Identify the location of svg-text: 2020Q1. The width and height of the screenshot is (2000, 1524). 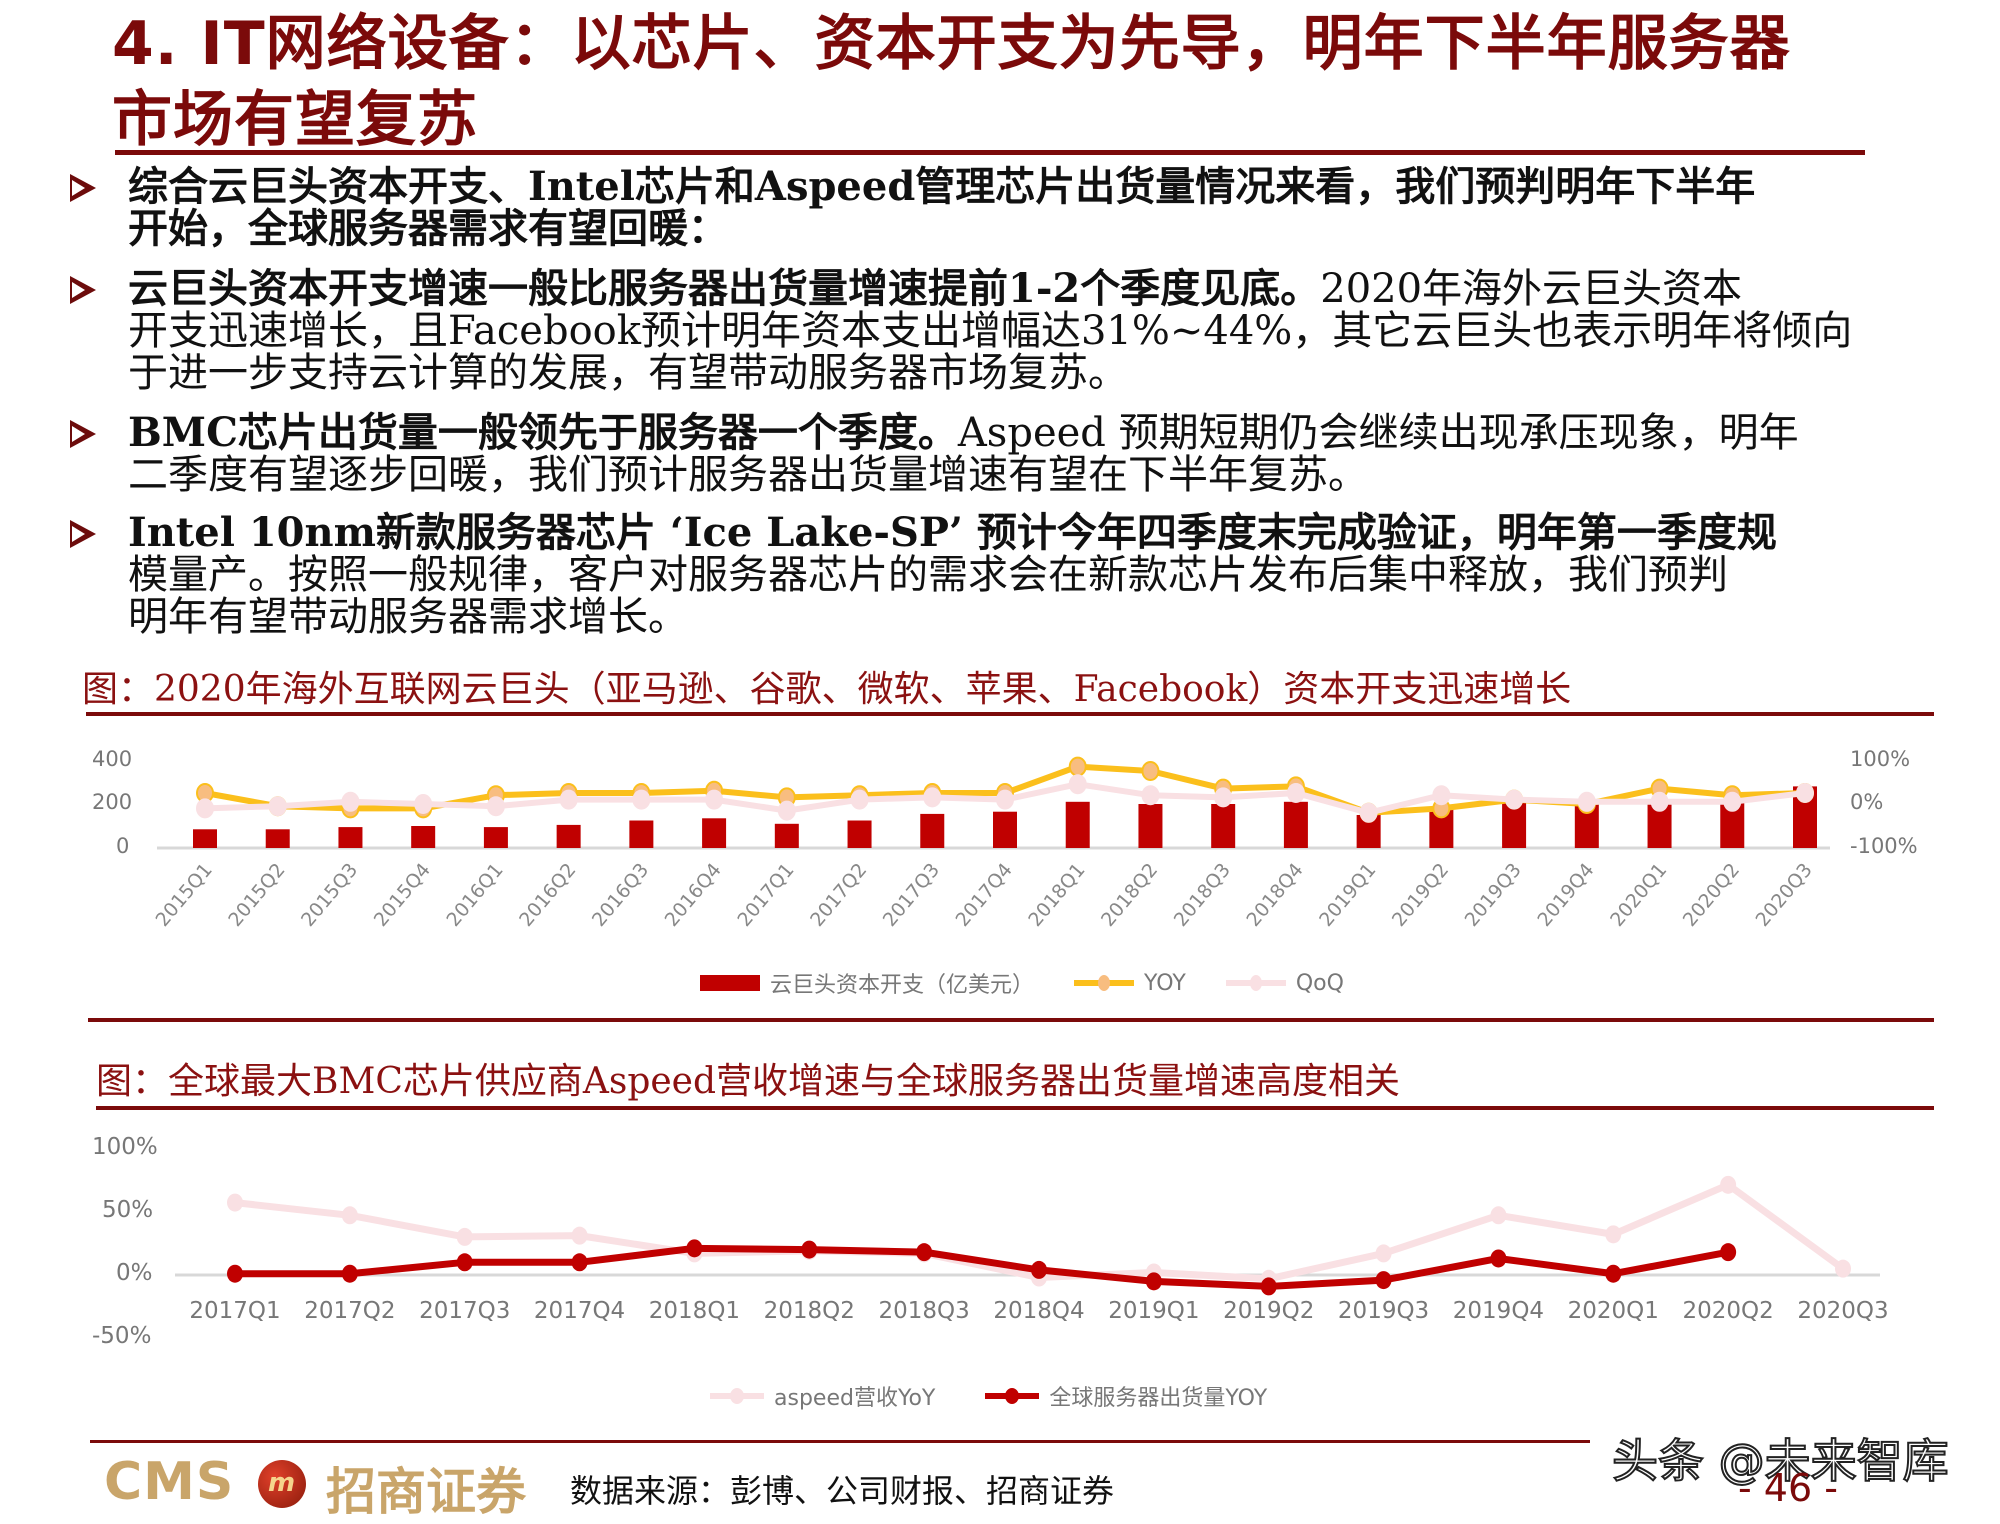
(1613, 1311).